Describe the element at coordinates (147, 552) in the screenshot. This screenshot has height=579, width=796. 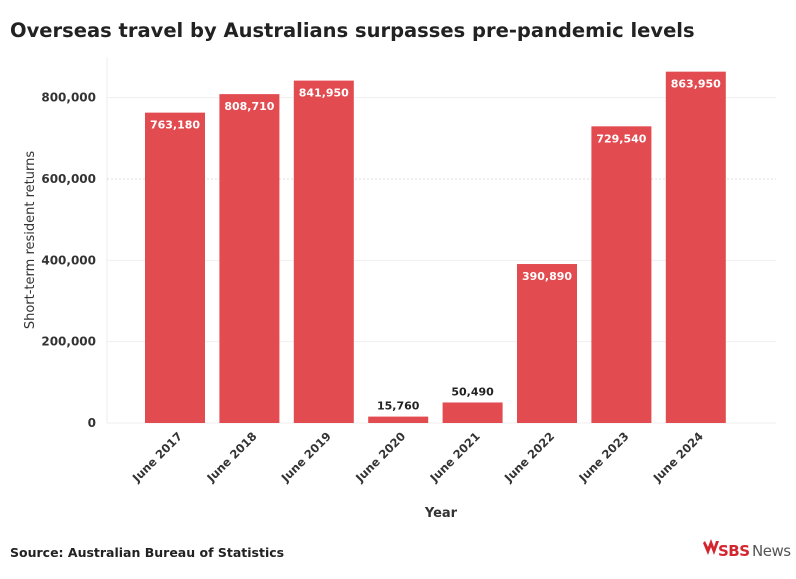
I see `source-note: Source: Australian Bureau of Statistics` at that location.